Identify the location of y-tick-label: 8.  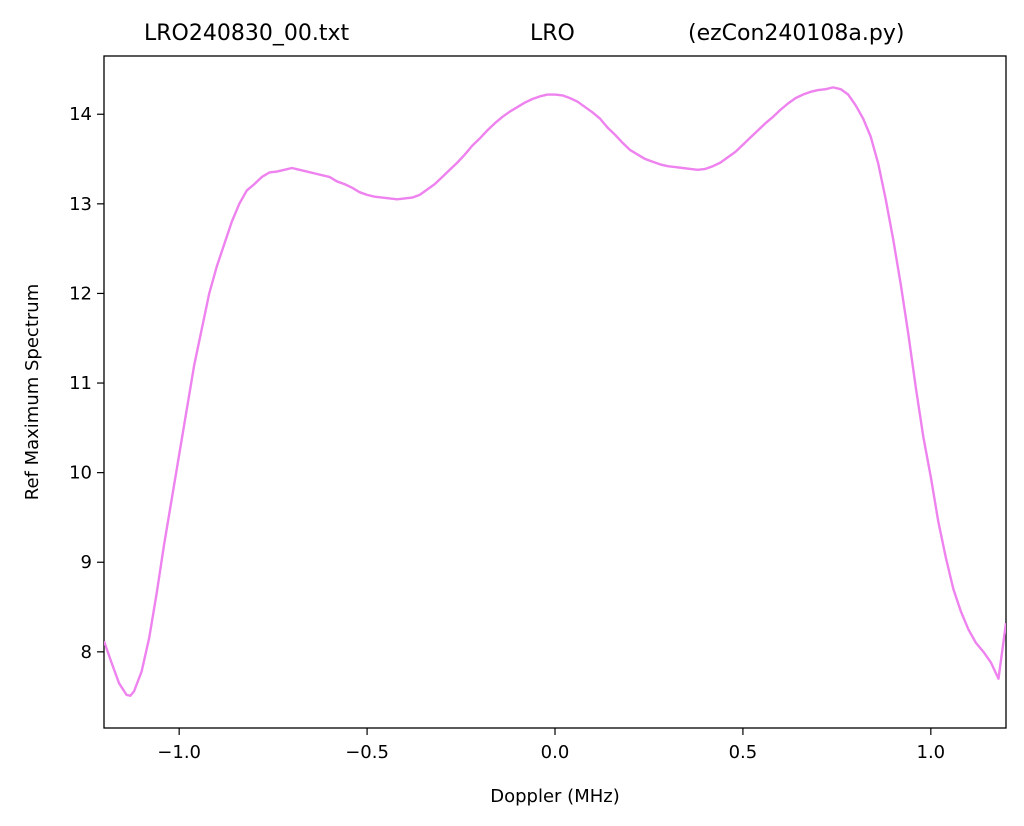
(86, 652).